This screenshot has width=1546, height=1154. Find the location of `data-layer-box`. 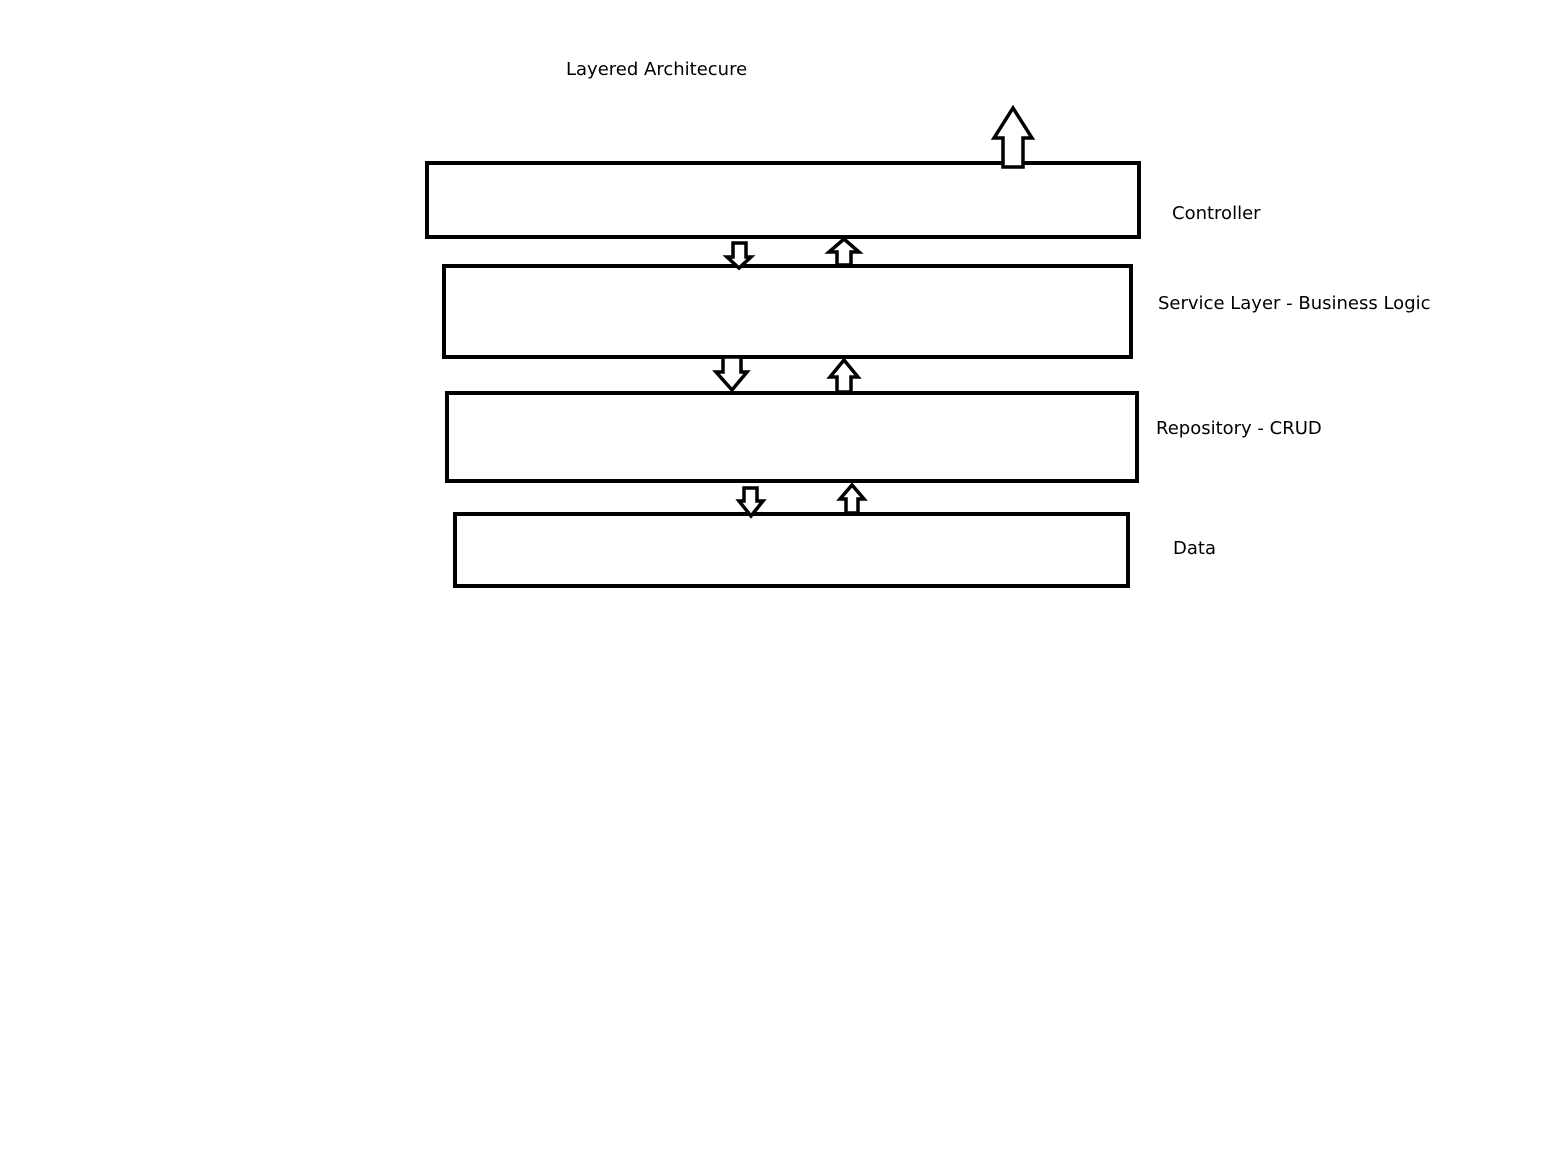

data-layer-box is located at coordinates (791, 550).